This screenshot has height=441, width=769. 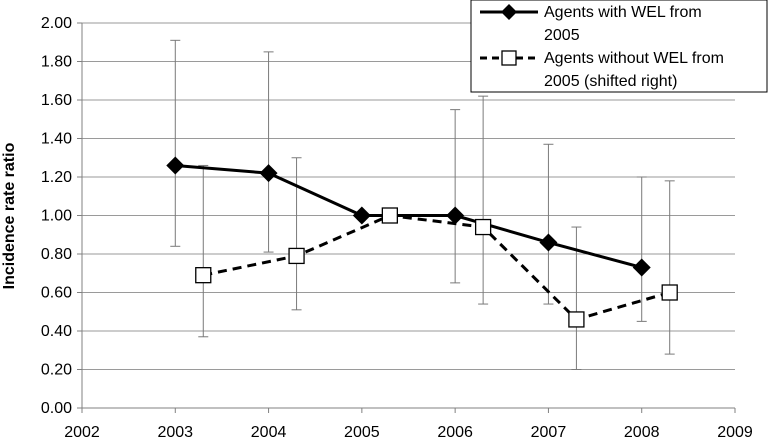 What do you see at coordinates (549, 432) in the screenshot?
I see `x-tick-label-5: 2007` at bounding box center [549, 432].